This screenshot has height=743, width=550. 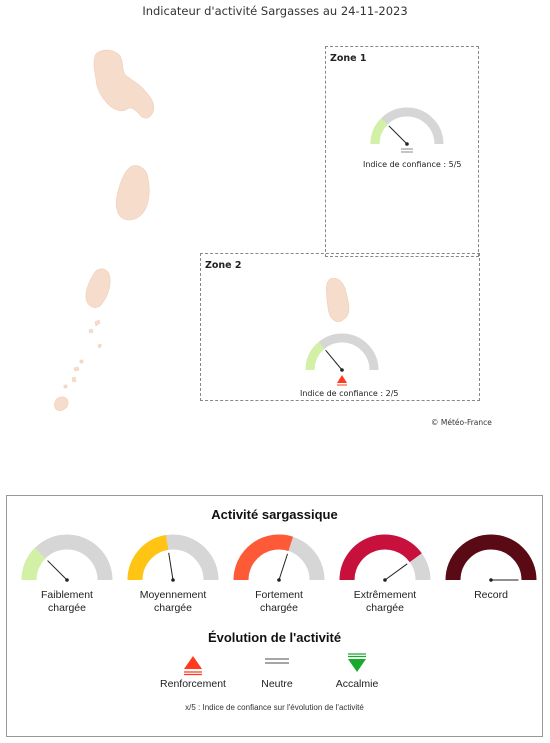 I want to click on triangle-up-icon, so click(x=193, y=666).